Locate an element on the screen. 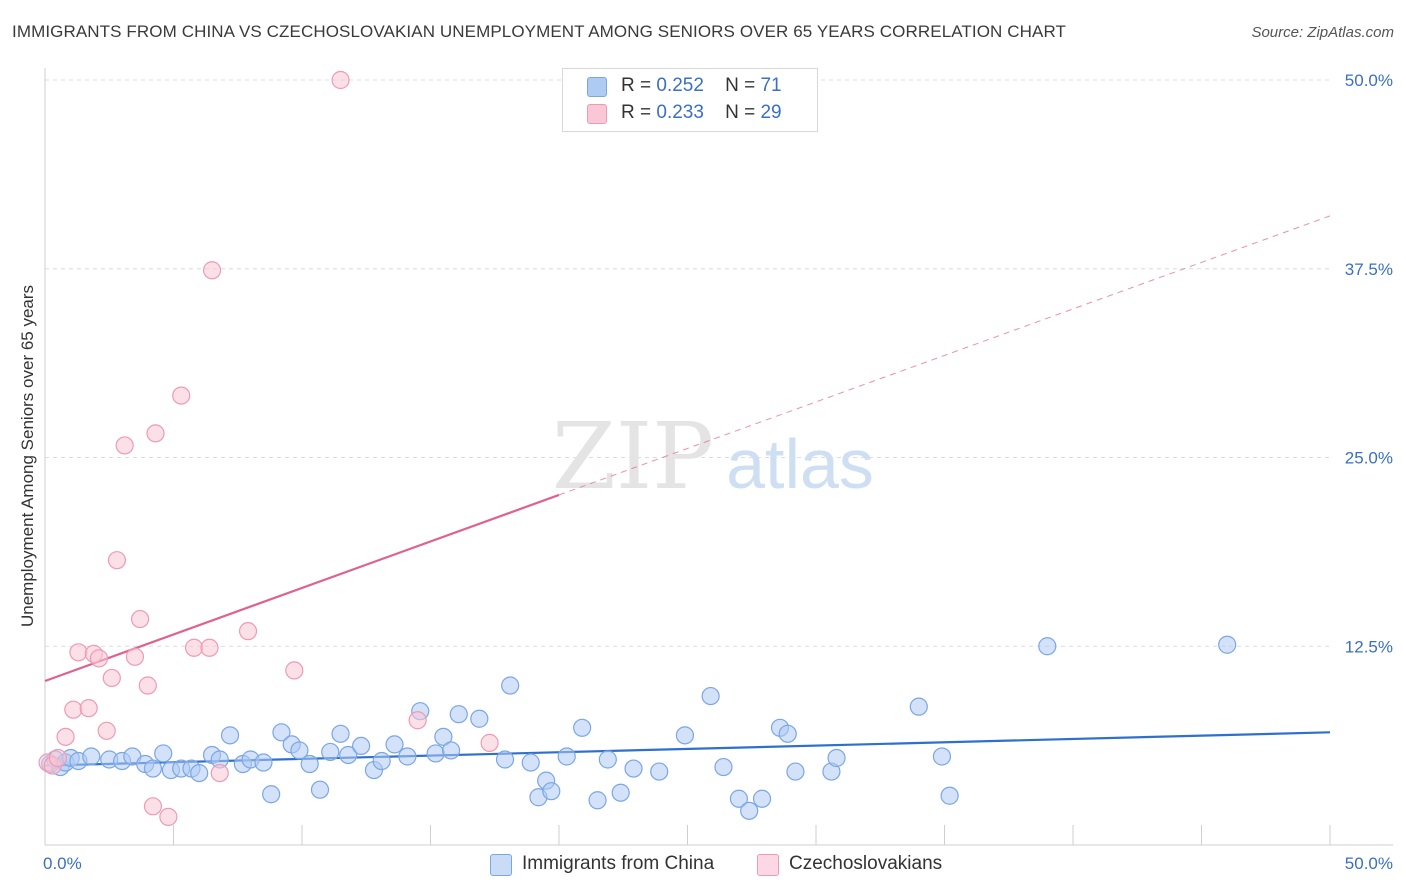 Image resolution: width=1406 pixels, height=892 pixels. bottom-legend-swatch-china is located at coordinates (501, 865).